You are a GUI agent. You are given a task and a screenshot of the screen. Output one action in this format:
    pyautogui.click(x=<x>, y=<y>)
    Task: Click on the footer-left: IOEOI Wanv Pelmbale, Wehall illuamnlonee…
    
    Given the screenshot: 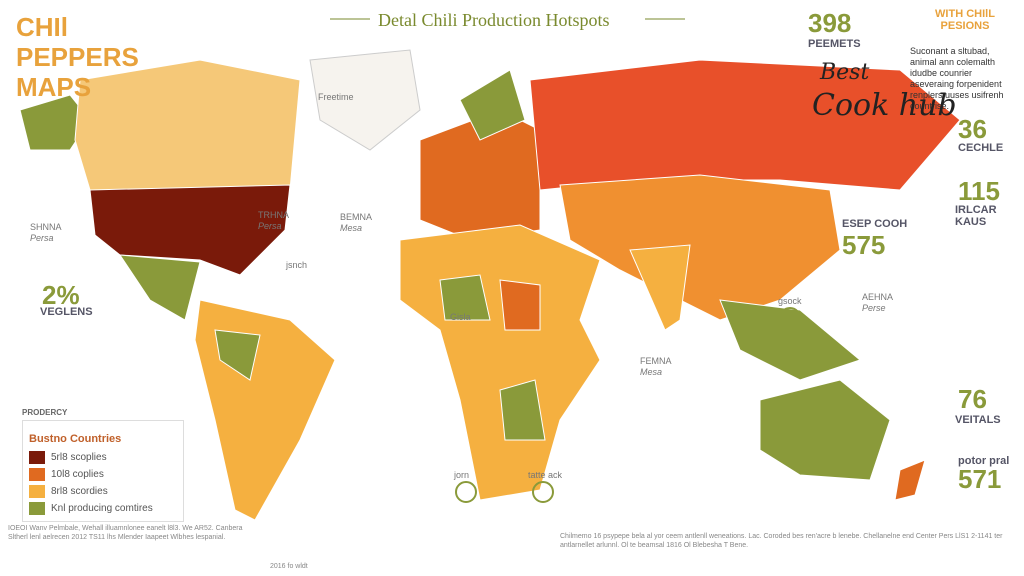 What is the action you would take?
    pyautogui.click(x=125, y=533)
    